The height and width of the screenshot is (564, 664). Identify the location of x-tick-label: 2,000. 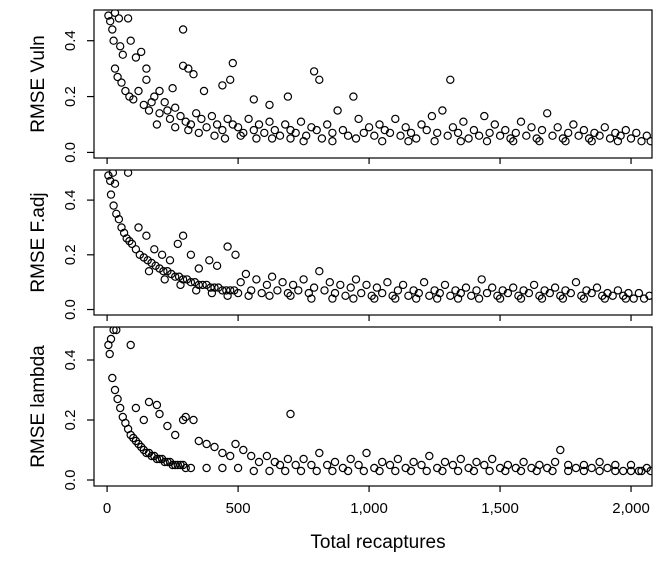
(631, 508).